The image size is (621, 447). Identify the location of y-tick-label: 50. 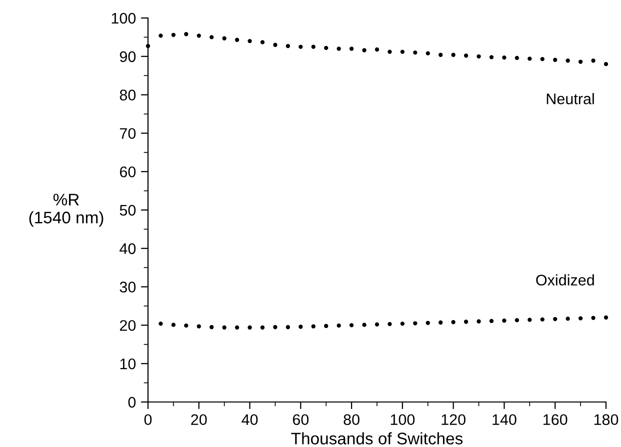
(128, 210).